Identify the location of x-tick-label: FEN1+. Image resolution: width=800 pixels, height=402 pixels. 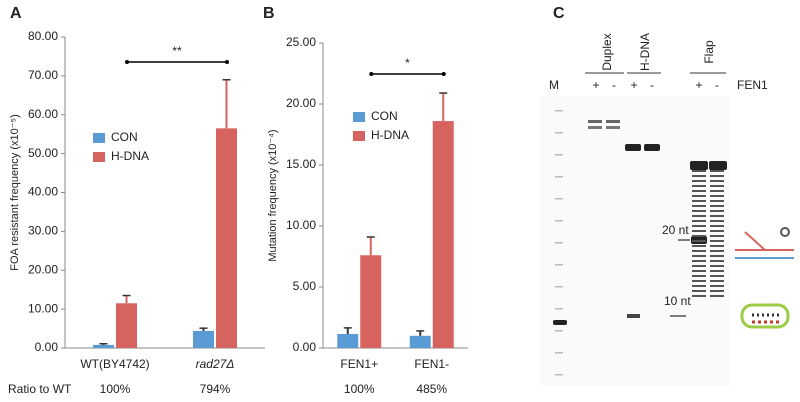
(359, 364).